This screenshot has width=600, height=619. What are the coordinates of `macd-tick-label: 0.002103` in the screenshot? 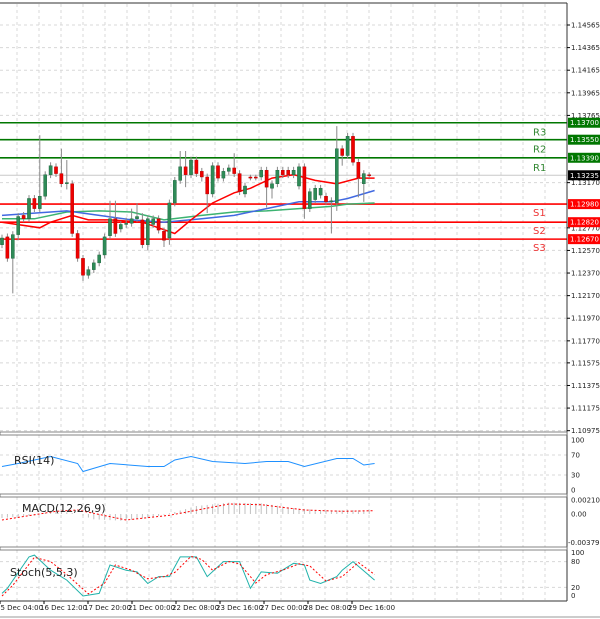 It's located at (585, 500).